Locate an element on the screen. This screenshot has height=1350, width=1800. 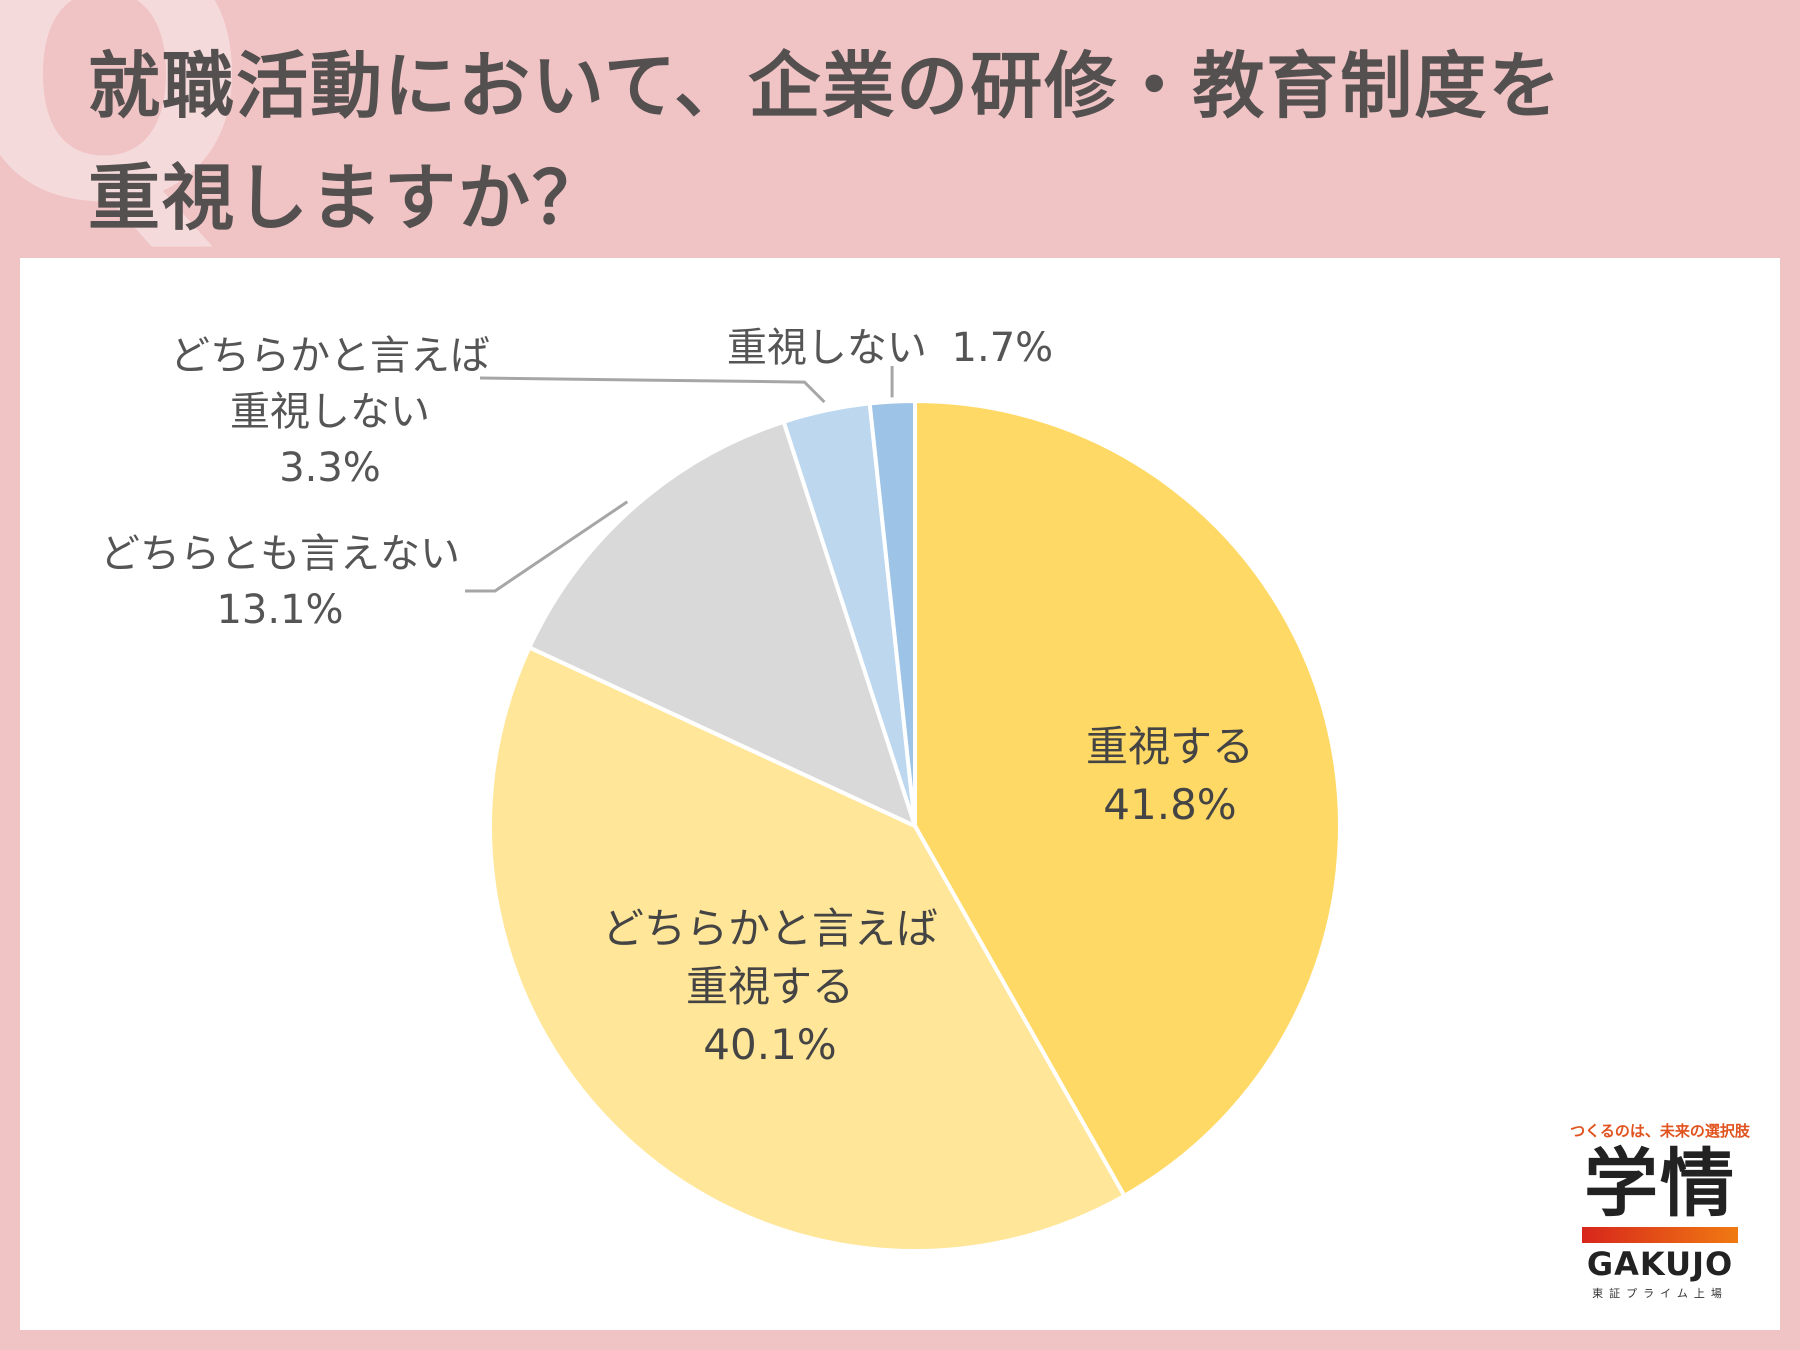
pie-slice-dochira-tomo is located at coordinates (722, 624).